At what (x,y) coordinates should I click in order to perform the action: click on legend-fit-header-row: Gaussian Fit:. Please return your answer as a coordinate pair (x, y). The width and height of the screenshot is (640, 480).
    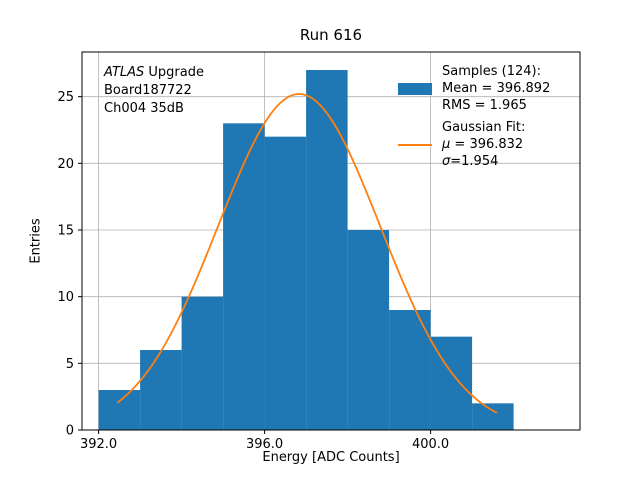
    Looking at the image, I should click on (474, 127).